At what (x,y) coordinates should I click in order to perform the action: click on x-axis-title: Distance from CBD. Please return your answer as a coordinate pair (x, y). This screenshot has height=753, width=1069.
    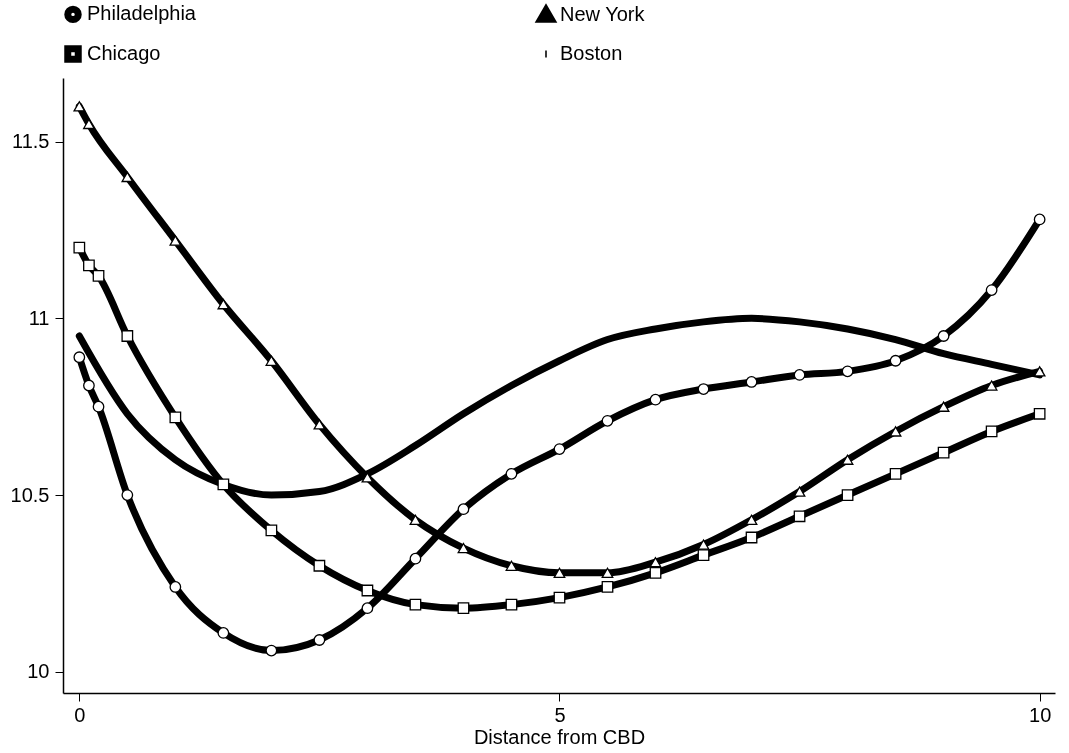
    Looking at the image, I should click on (559, 736).